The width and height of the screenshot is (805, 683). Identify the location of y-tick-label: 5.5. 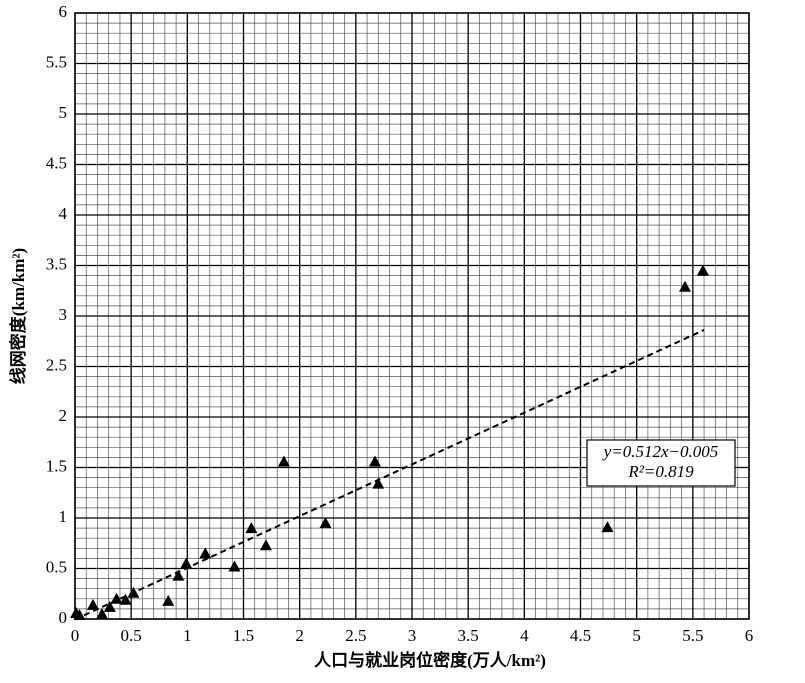
(56, 61).